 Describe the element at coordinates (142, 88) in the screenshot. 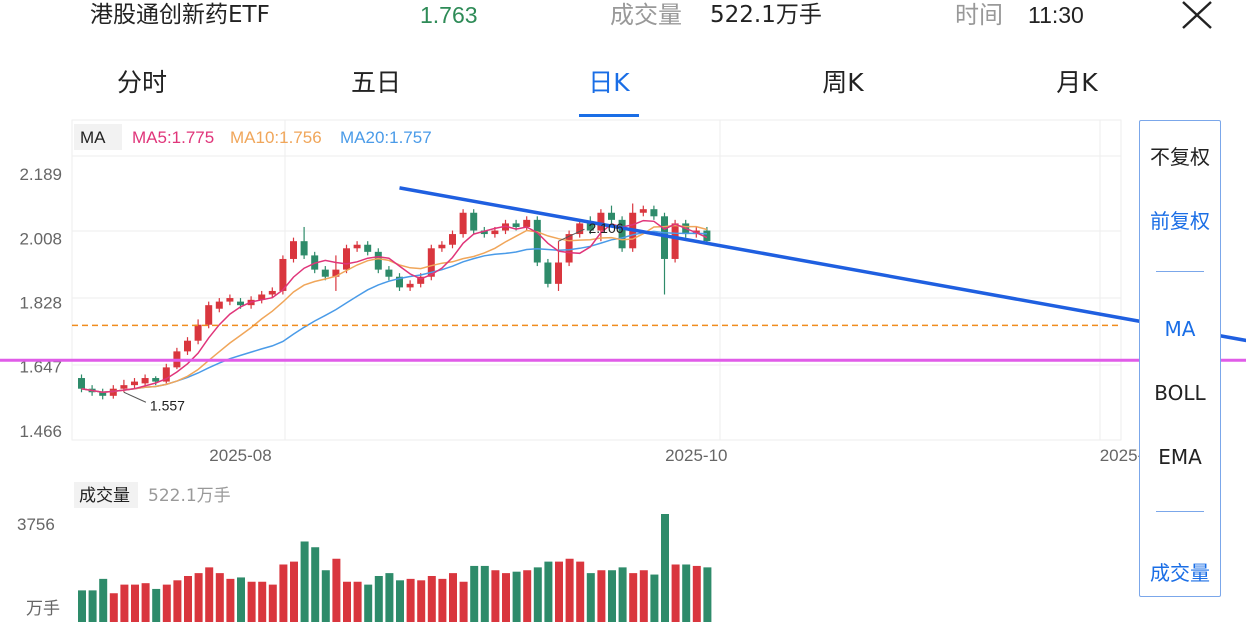

I see `tab-intraday: 分时` at that location.